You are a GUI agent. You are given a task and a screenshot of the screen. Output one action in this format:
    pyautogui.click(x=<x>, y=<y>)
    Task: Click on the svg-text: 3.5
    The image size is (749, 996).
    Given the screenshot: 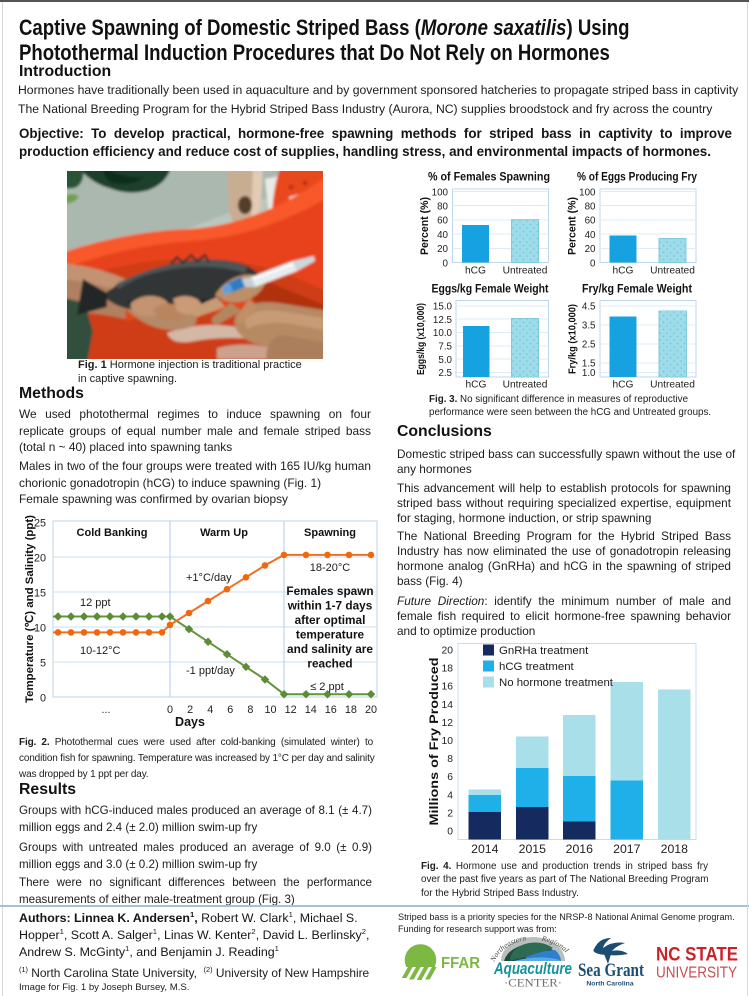 What is the action you would take?
    pyautogui.click(x=589, y=326)
    